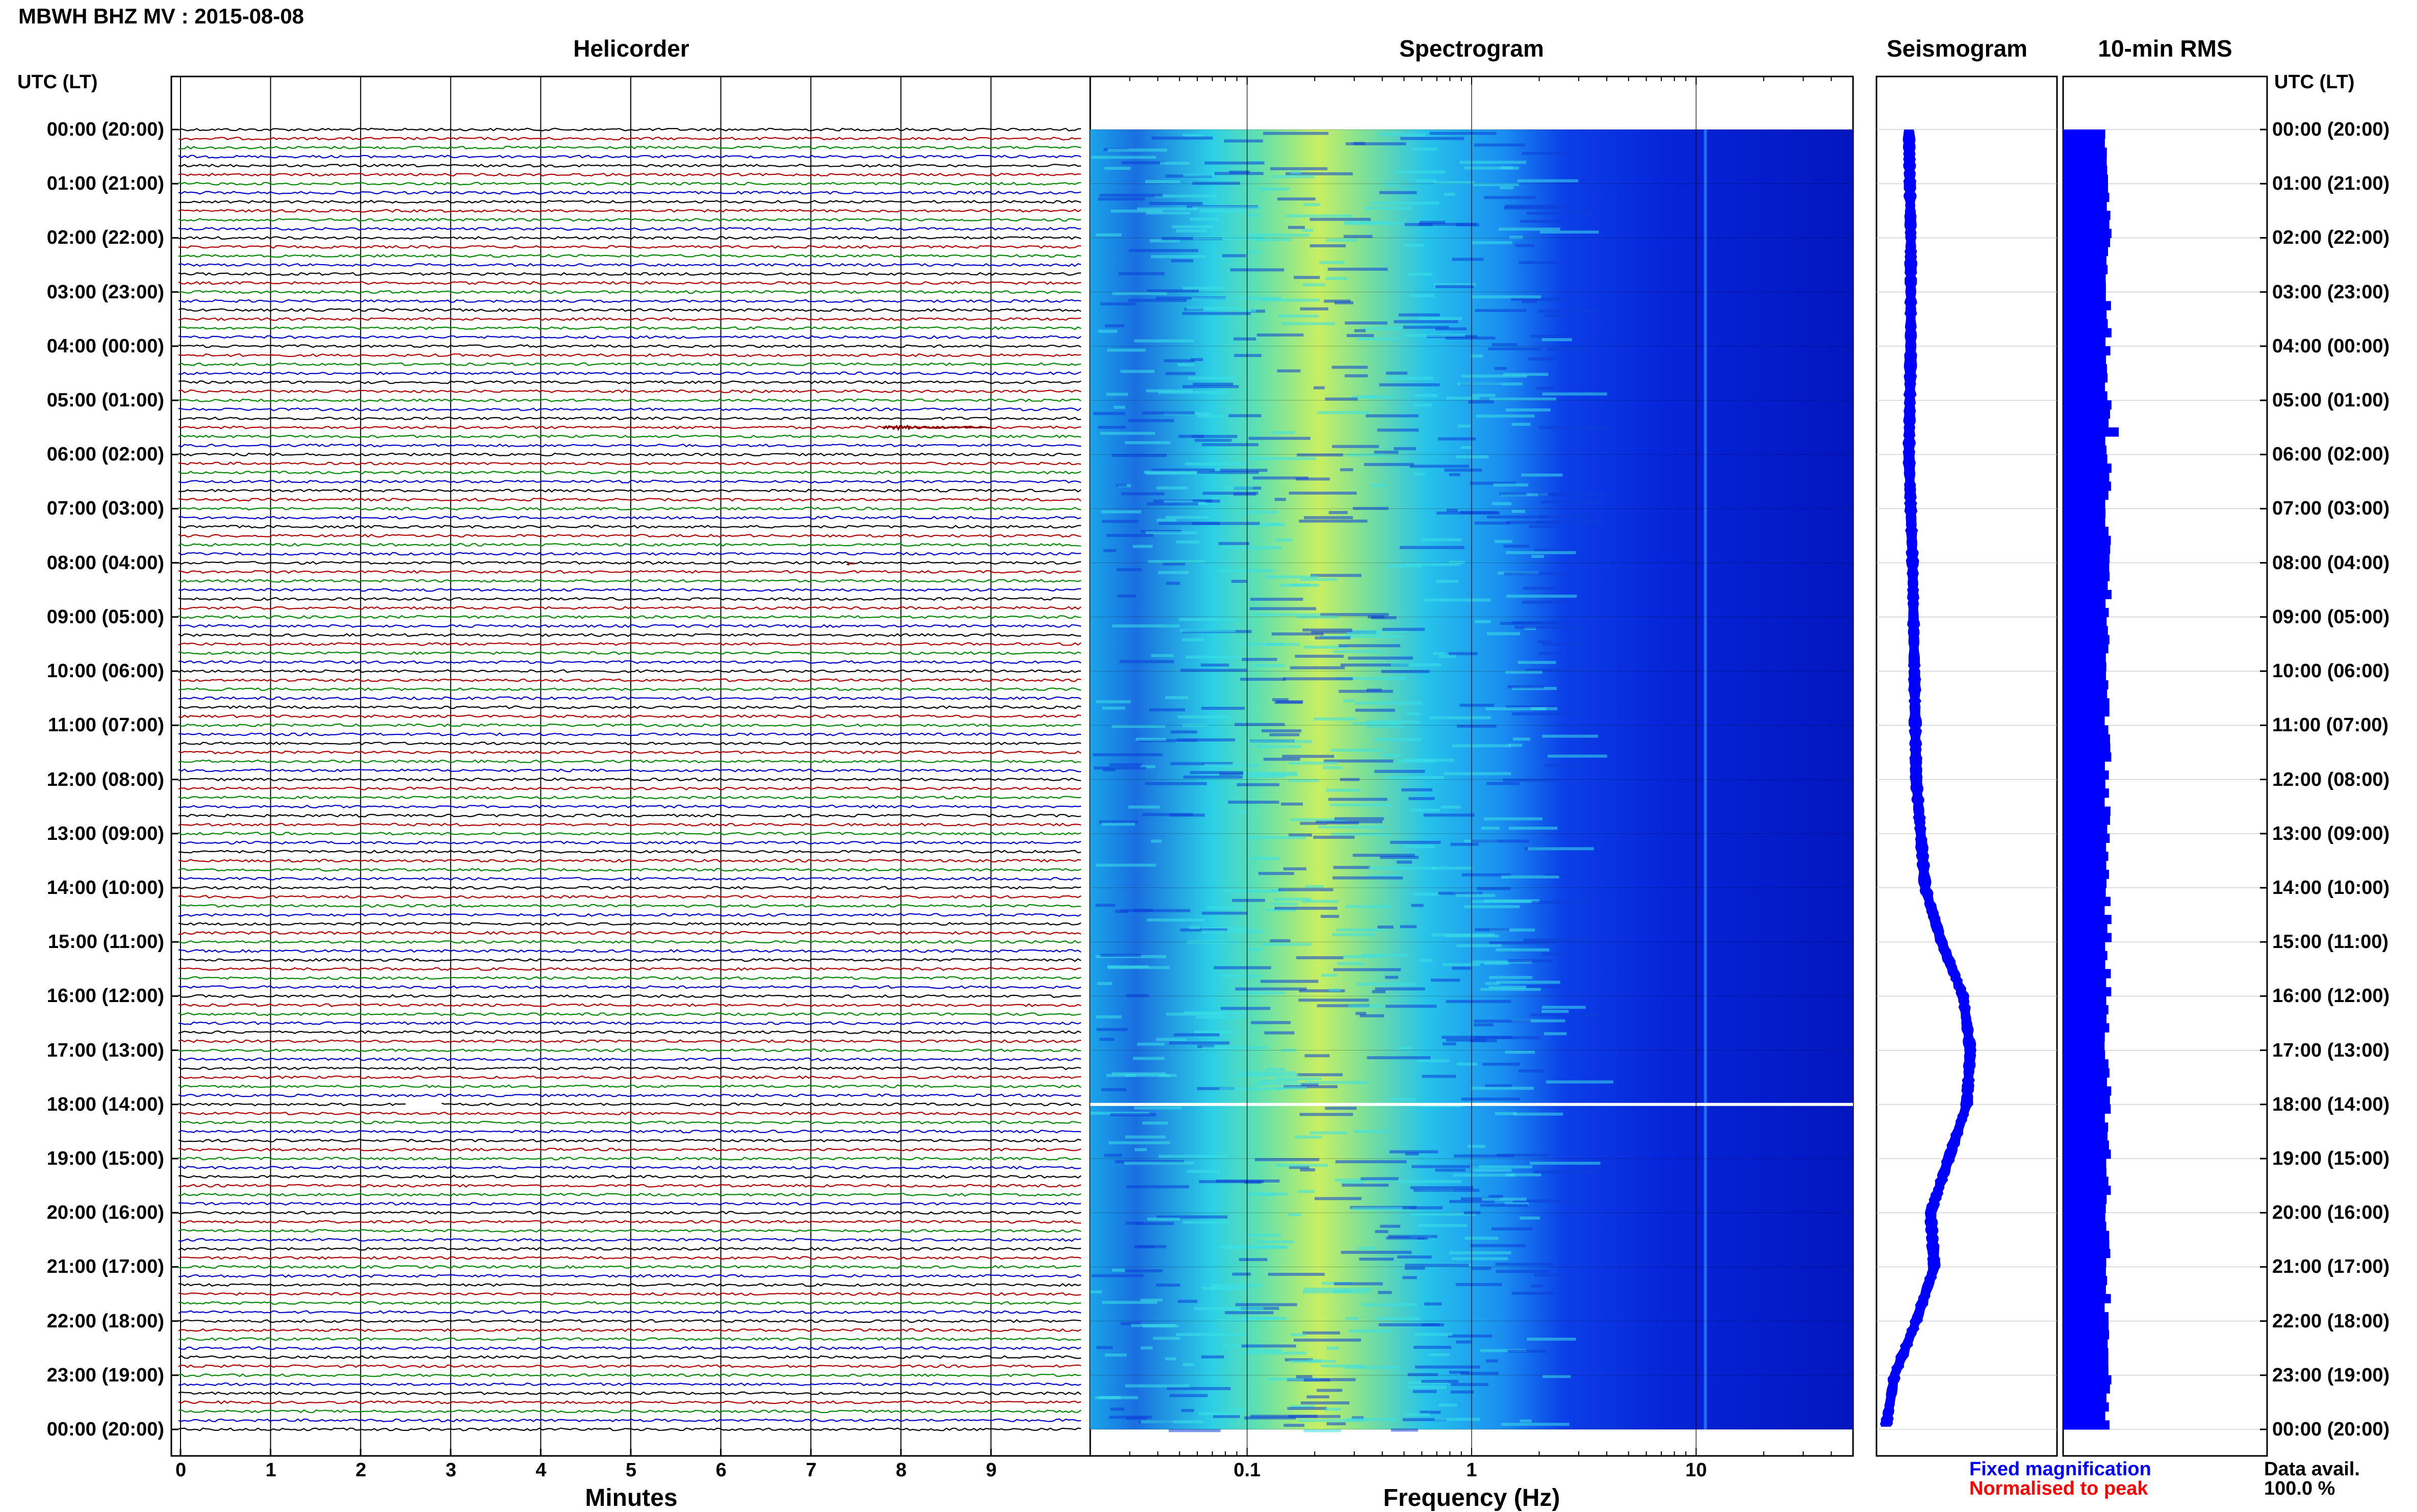 This screenshot has width=2417, height=1512. I want to click on hour-label-right: 00:00 (20:00), so click(2331, 1429).